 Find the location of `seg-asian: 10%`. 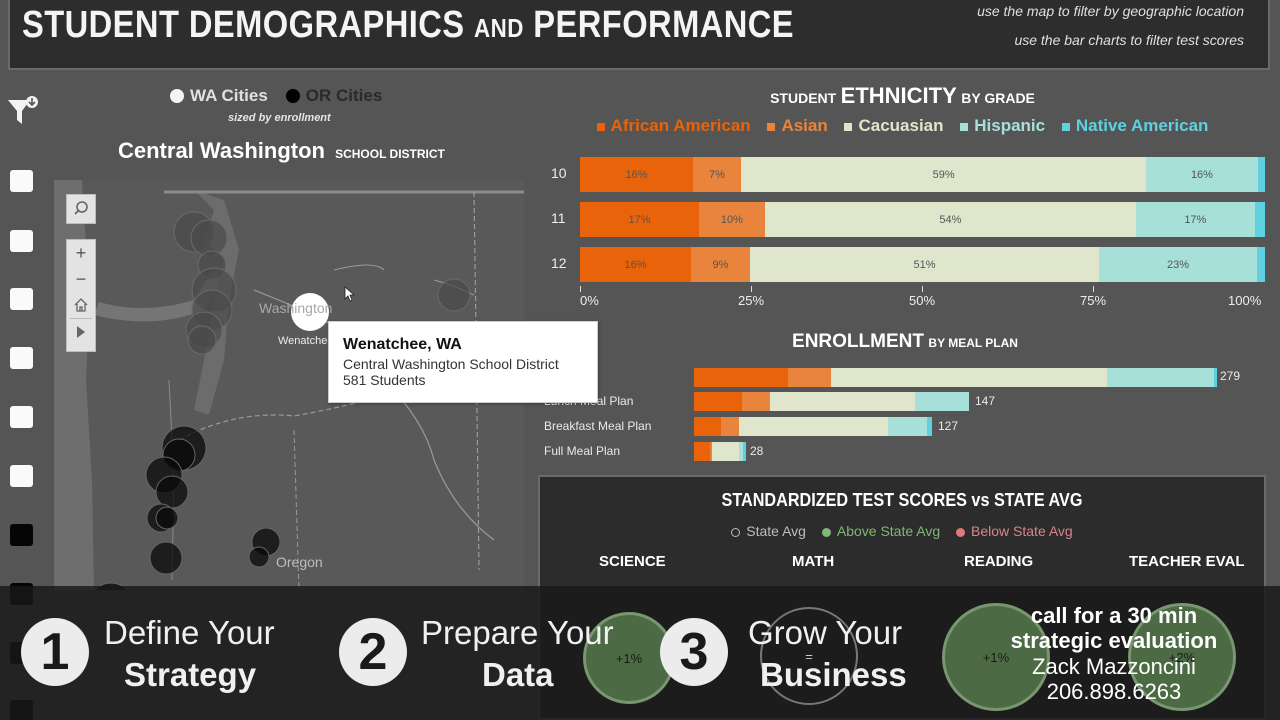

seg-asian: 10% is located at coordinates (731, 219).